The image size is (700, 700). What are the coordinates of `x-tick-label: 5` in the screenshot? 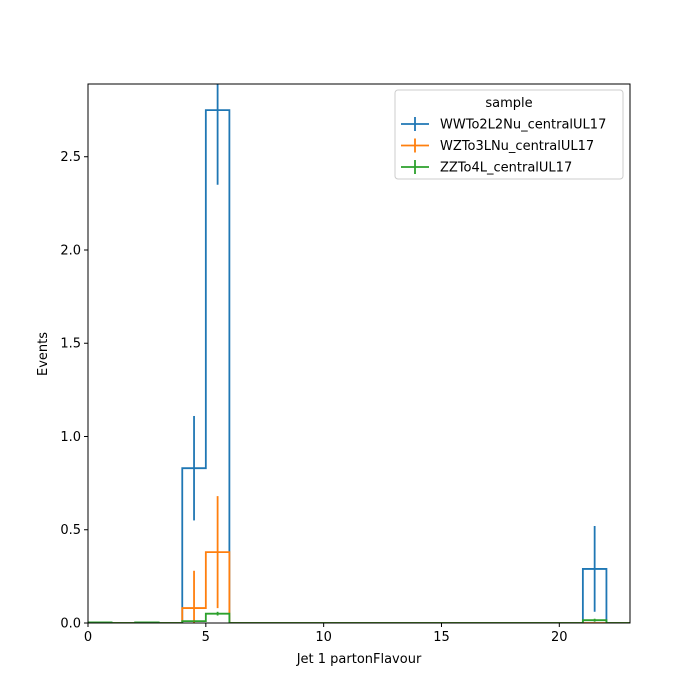 It's located at (206, 637).